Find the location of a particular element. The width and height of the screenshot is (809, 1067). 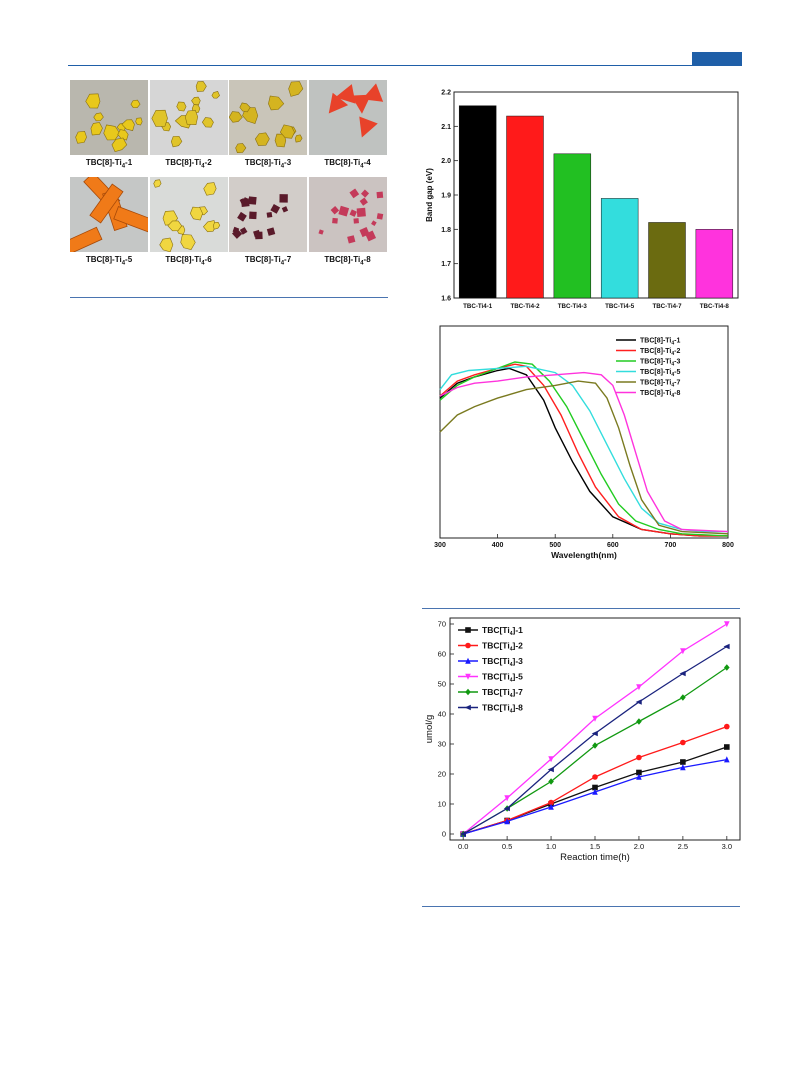

x-axis-label: Reaction time(h) is located at coordinates (595, 857).